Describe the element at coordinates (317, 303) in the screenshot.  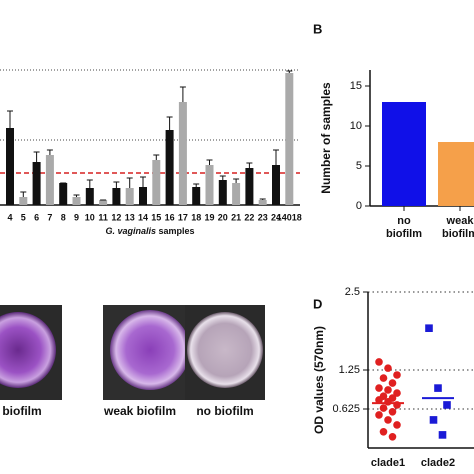
I see `panel-label: D` at that location.